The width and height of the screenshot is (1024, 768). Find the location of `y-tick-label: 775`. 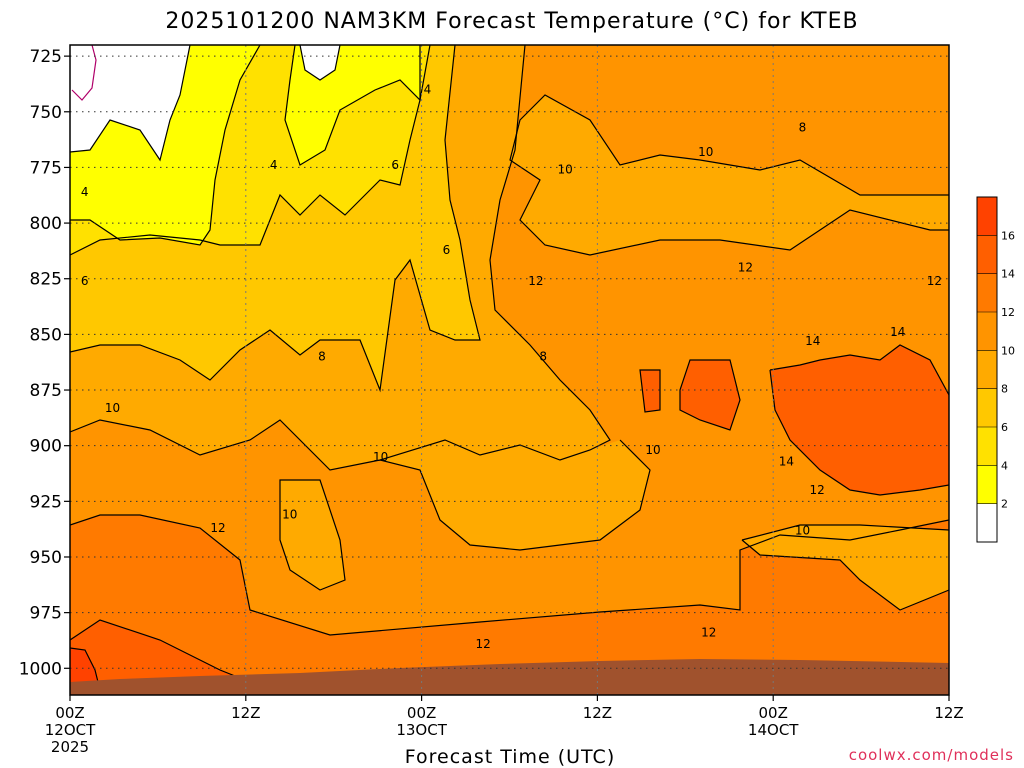

y-tick-label: 775 is located at coordinates (46, 168).